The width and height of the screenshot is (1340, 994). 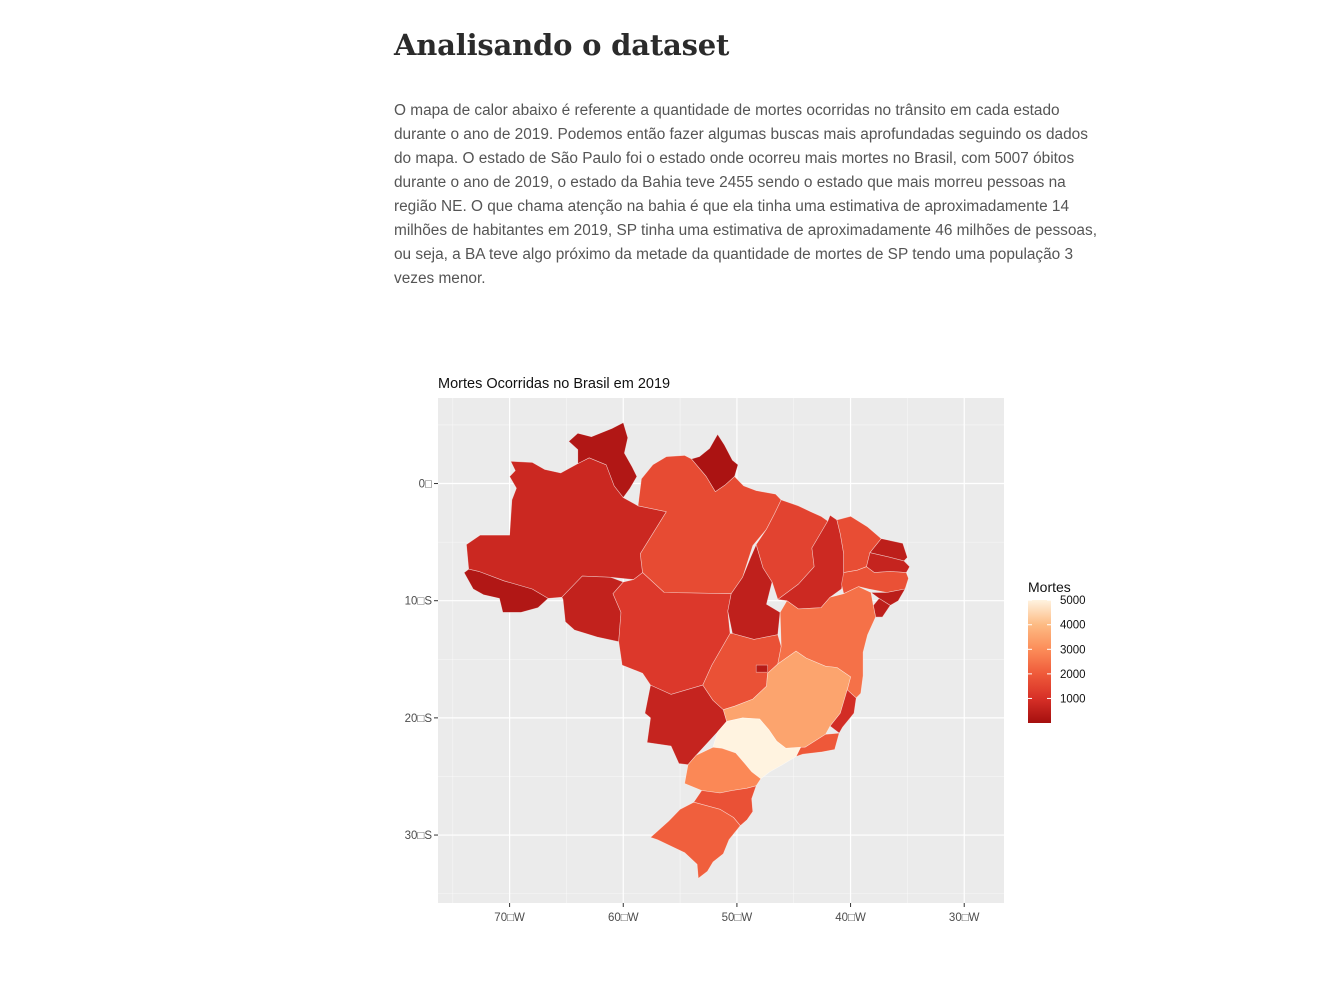 What do you see at coordinates (1049, 587) in the screenshot?
I see `legend-title: Mortes` at bounding box center [1049, 587].